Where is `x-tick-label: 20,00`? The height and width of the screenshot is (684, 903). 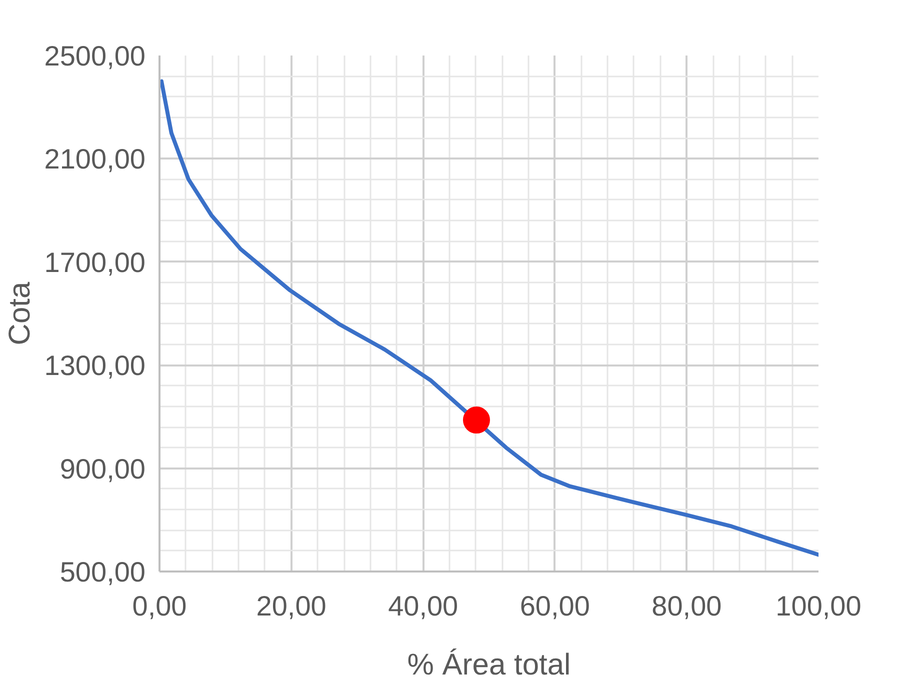
x-tick-label: 20,00 is located at coordinates (291, 606).